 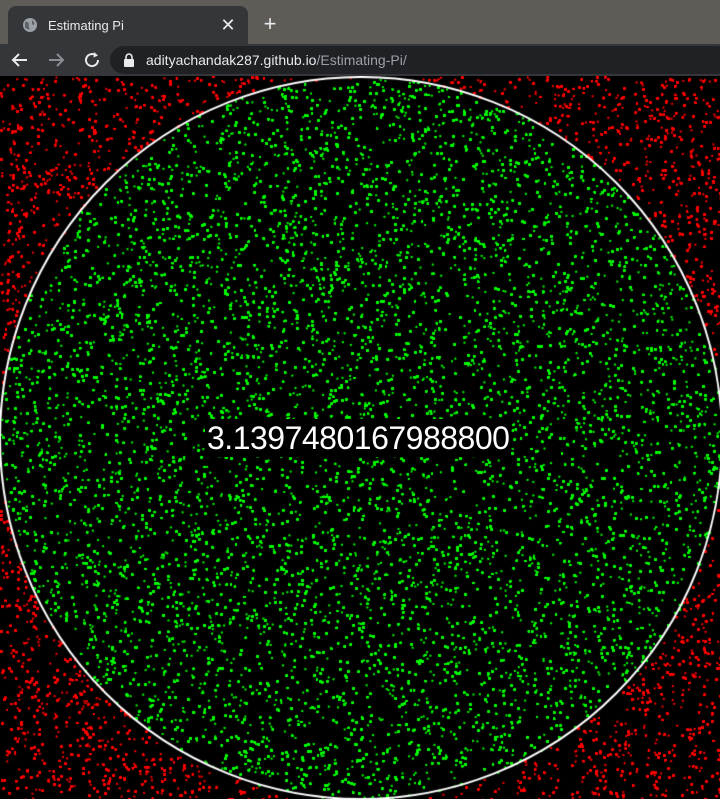 I want to click on url-host: adityachandak287.github.io, so click(x=231, y=60).